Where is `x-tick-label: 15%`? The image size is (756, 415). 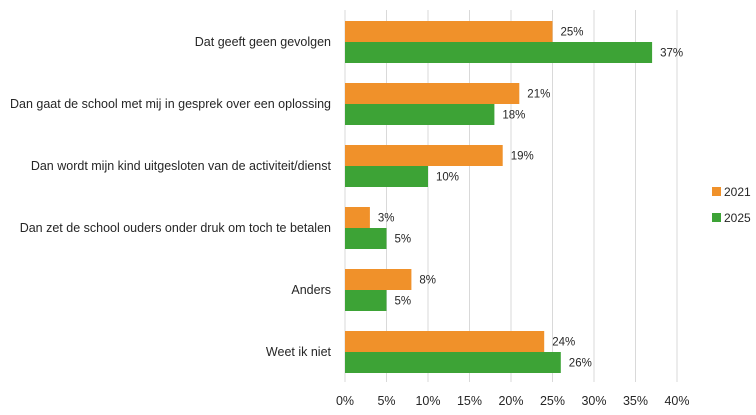 x-tick-label: 15% is located at coordinates (469, 401).